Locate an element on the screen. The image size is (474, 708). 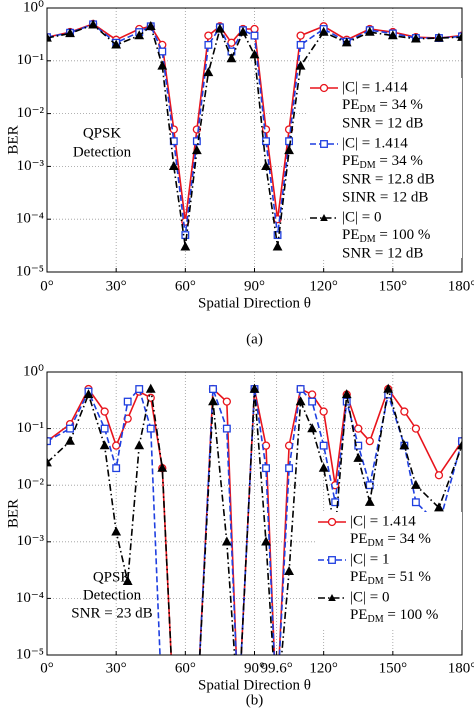
x-tick-label: 0° is located at coordinates (47, 668).